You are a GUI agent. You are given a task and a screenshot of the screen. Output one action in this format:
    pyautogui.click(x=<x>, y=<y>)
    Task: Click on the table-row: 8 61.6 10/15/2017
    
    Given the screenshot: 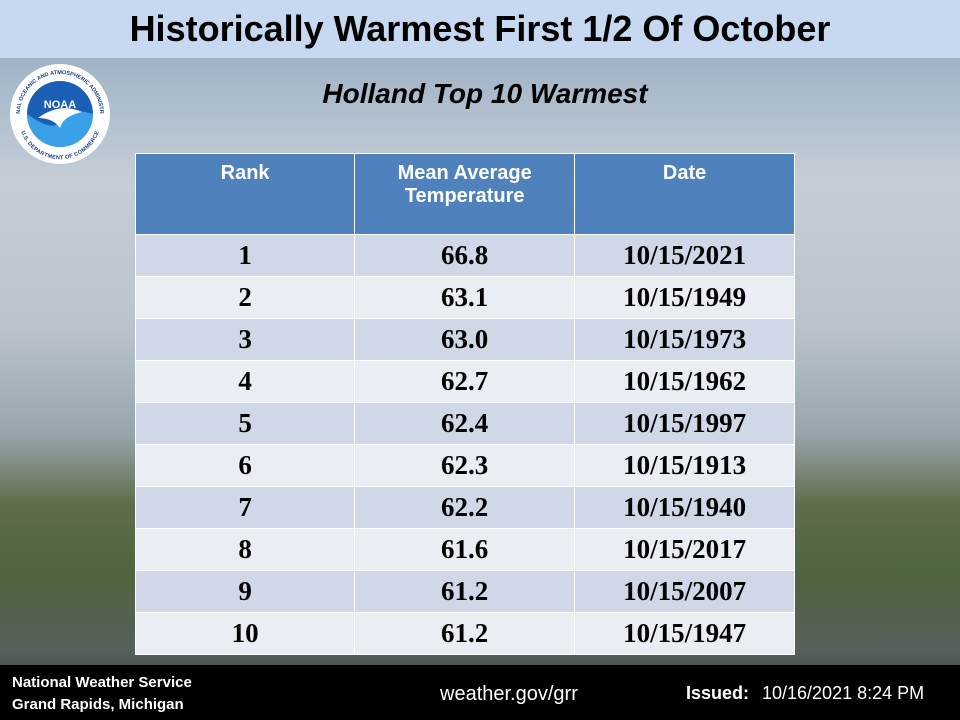 What is the action you would take?
    pyautogui.click(x=464, y=549)
    